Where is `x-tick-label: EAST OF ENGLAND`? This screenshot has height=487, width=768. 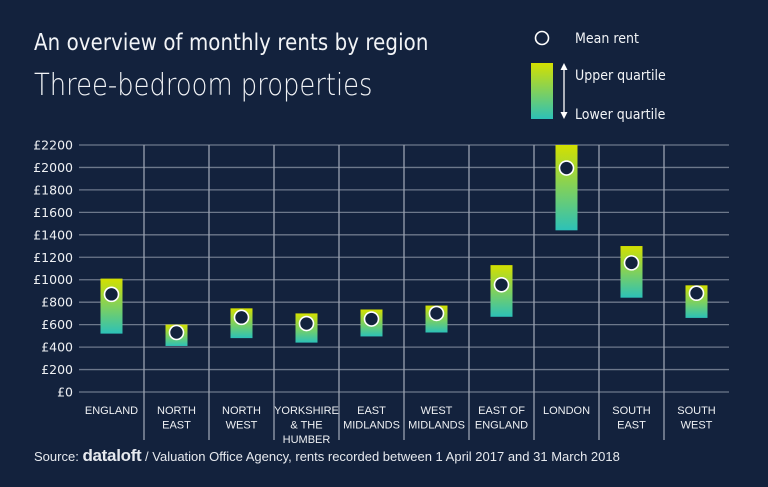
x-tick-label: EAST OF ENGLAND is located at coordinates (501, 418).